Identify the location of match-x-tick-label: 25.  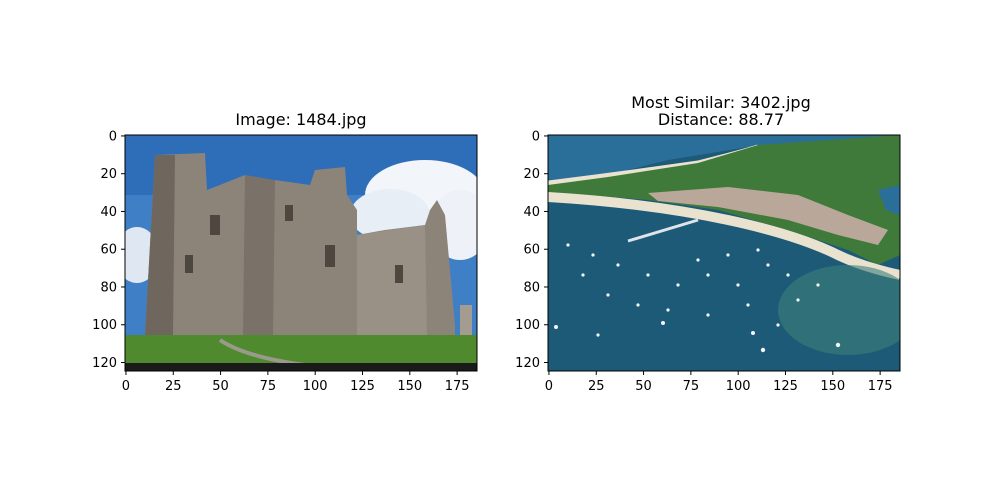
(596, 386).